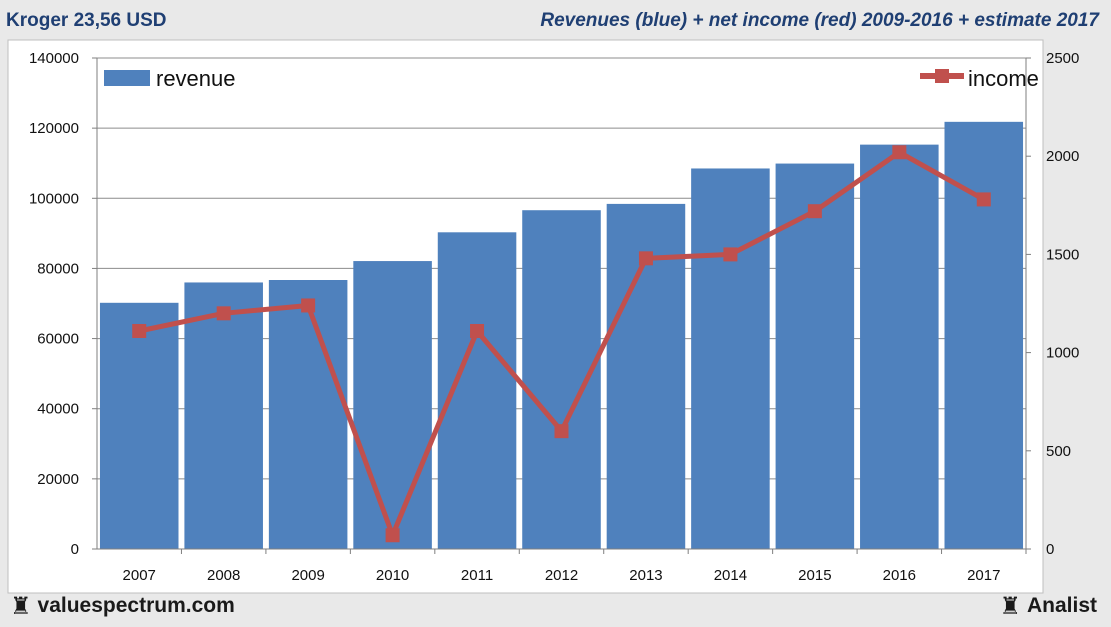 This screenshot has width=1111, height=627. Describe the element at coordinates (54, 58) in the screenshot. I see `y-left-tick-label: 140000` at that location.